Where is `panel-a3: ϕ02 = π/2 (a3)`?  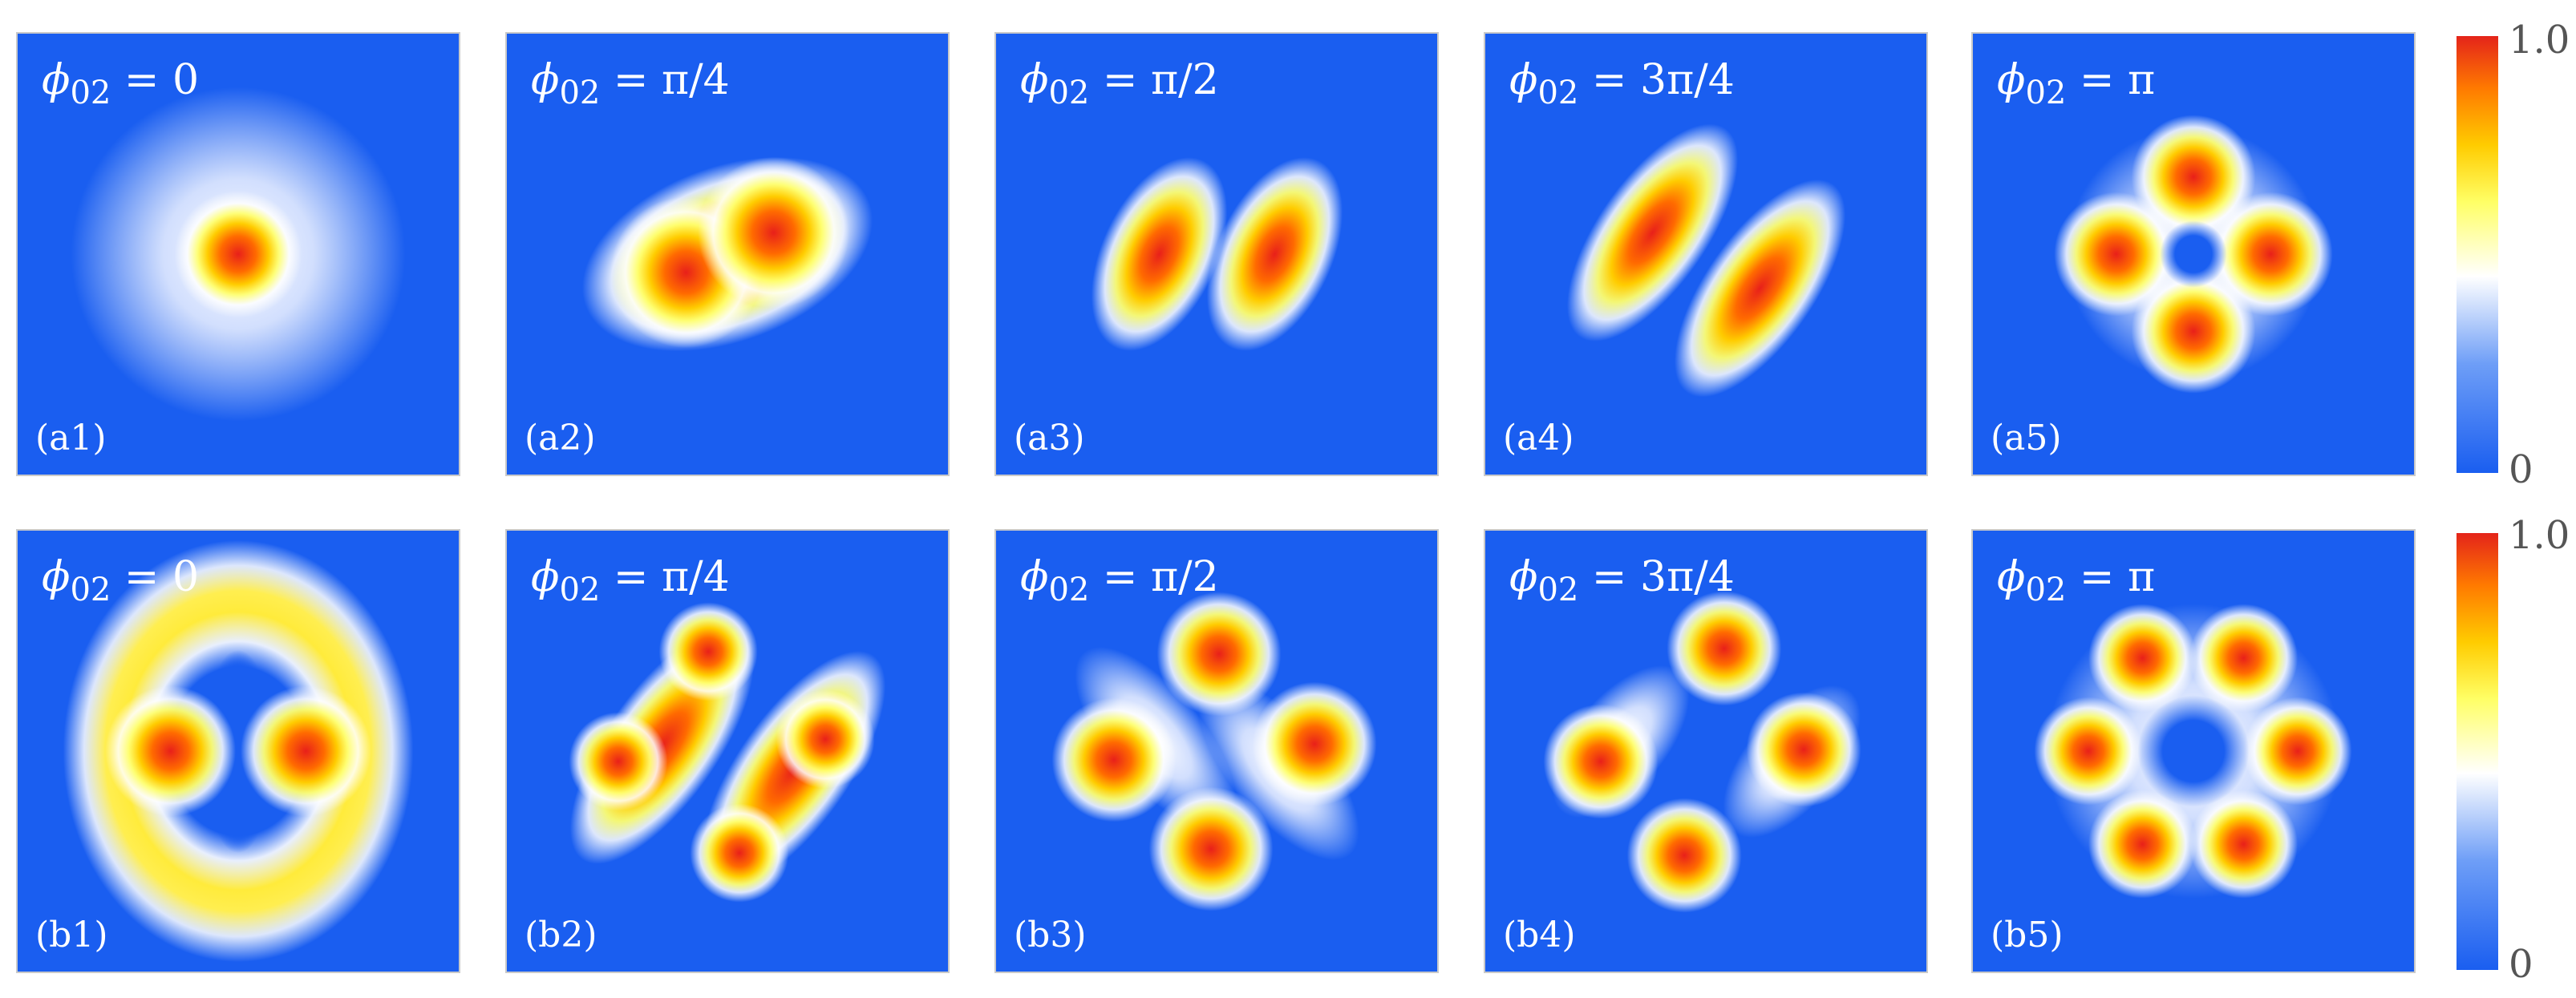 panel-a3: ϕ02 = π/2 (a3) is located at coordinates (1216, 254).